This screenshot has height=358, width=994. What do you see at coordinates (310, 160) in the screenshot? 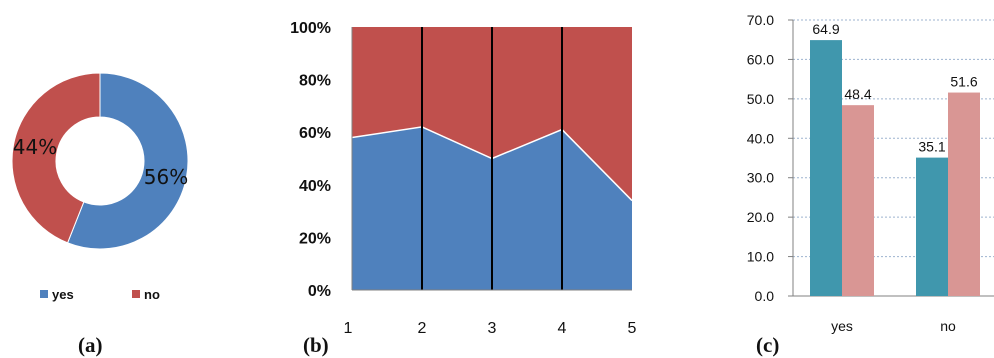
I see `area-y-ticks: 0% 20% 40% 60% 80% 100%` at bounding box center [310, 160].